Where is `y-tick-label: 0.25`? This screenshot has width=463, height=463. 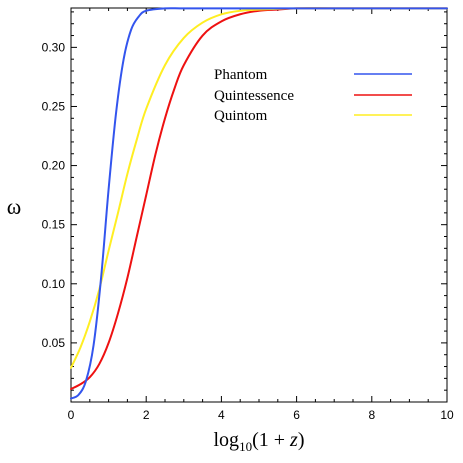 y-tick-label: 0.25 is located at coordinates (54, 106).